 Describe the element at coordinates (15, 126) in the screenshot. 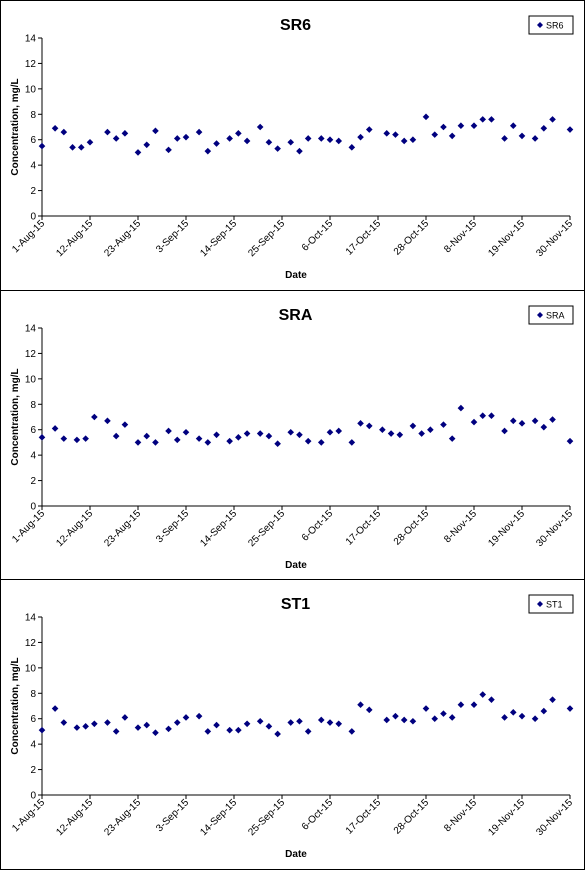

I see `y-axis-label: Concentration, mg/L` at that location.